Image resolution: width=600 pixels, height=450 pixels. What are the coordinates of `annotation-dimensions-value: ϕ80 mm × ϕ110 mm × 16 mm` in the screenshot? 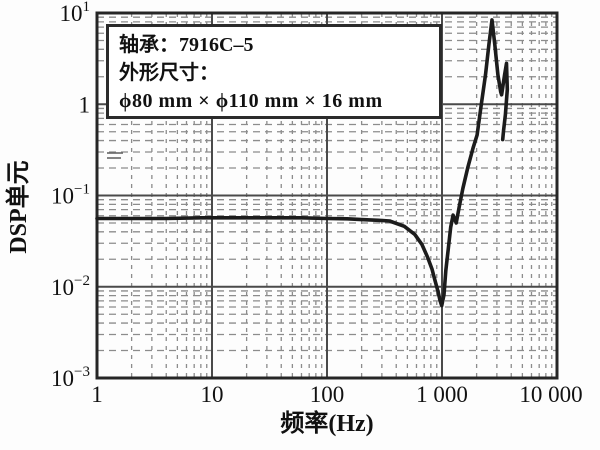 It's located at (251, 101).